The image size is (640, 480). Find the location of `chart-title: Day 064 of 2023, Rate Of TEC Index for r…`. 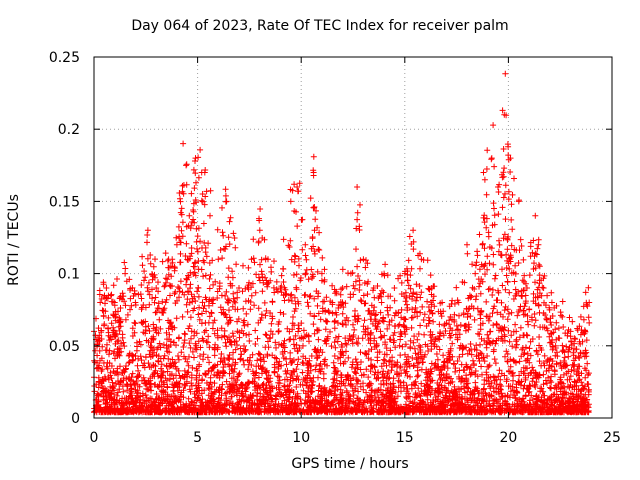

chart-title: Day 064 of 2023, Rate Of TEC Index for r… is located at coordinates (320, 26).